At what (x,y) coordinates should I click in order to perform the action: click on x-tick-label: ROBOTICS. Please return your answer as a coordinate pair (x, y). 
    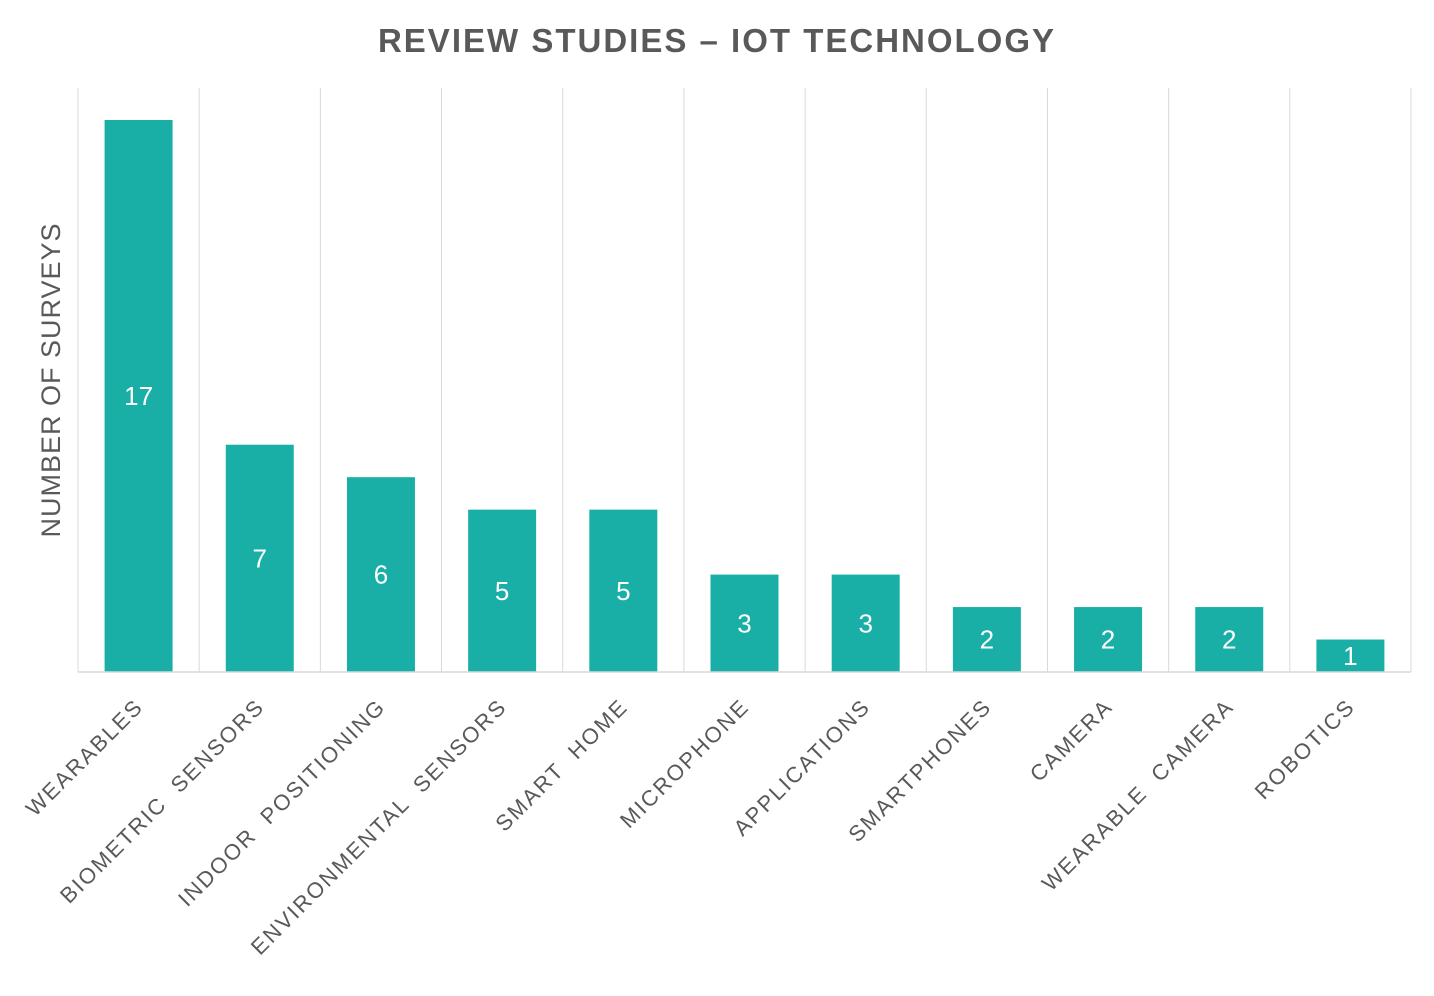
    Looking at the image, I should click on (1305, 749).